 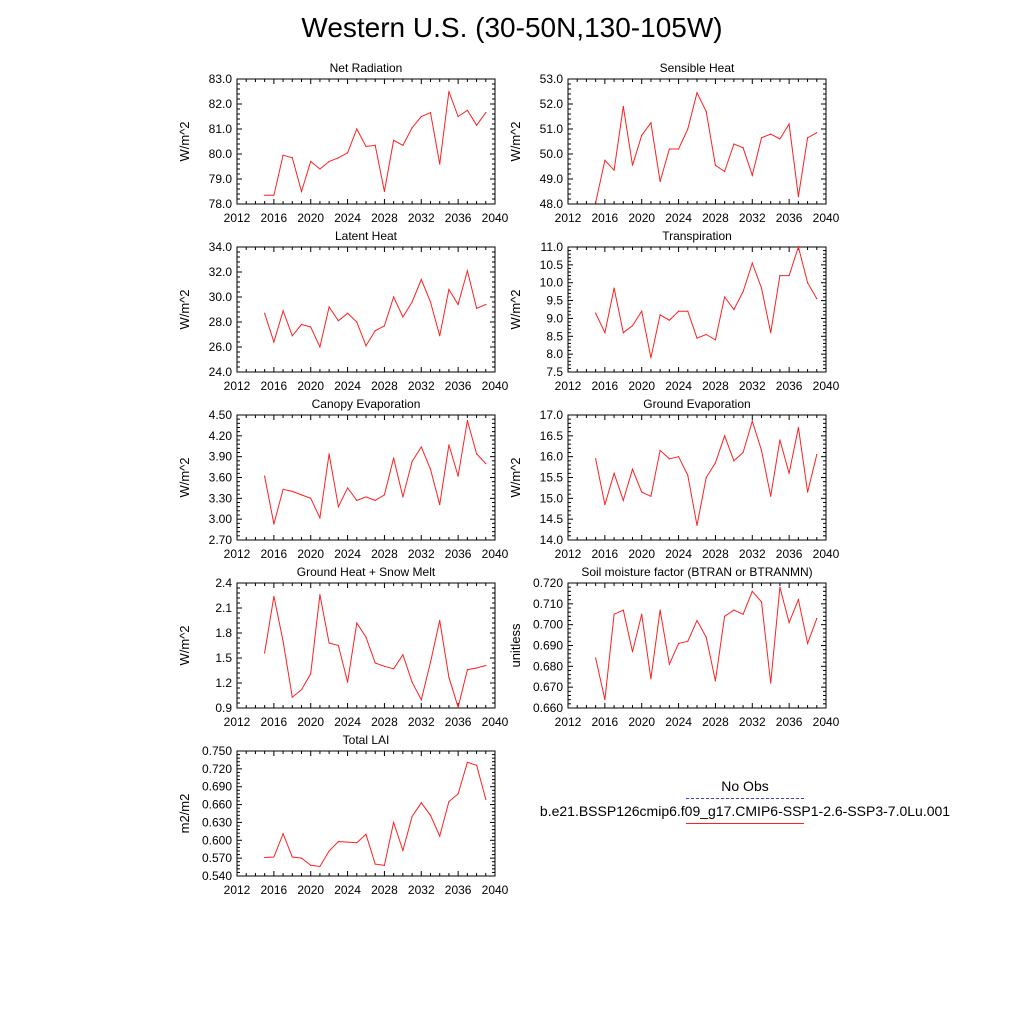 I want to click on y-tick-label: 51.0, so click(x=552, y=129).